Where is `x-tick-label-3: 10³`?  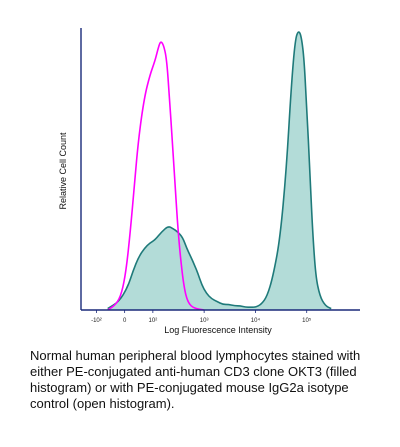 x-tick-label-3: 10³ is located at coordinates (204, 321).